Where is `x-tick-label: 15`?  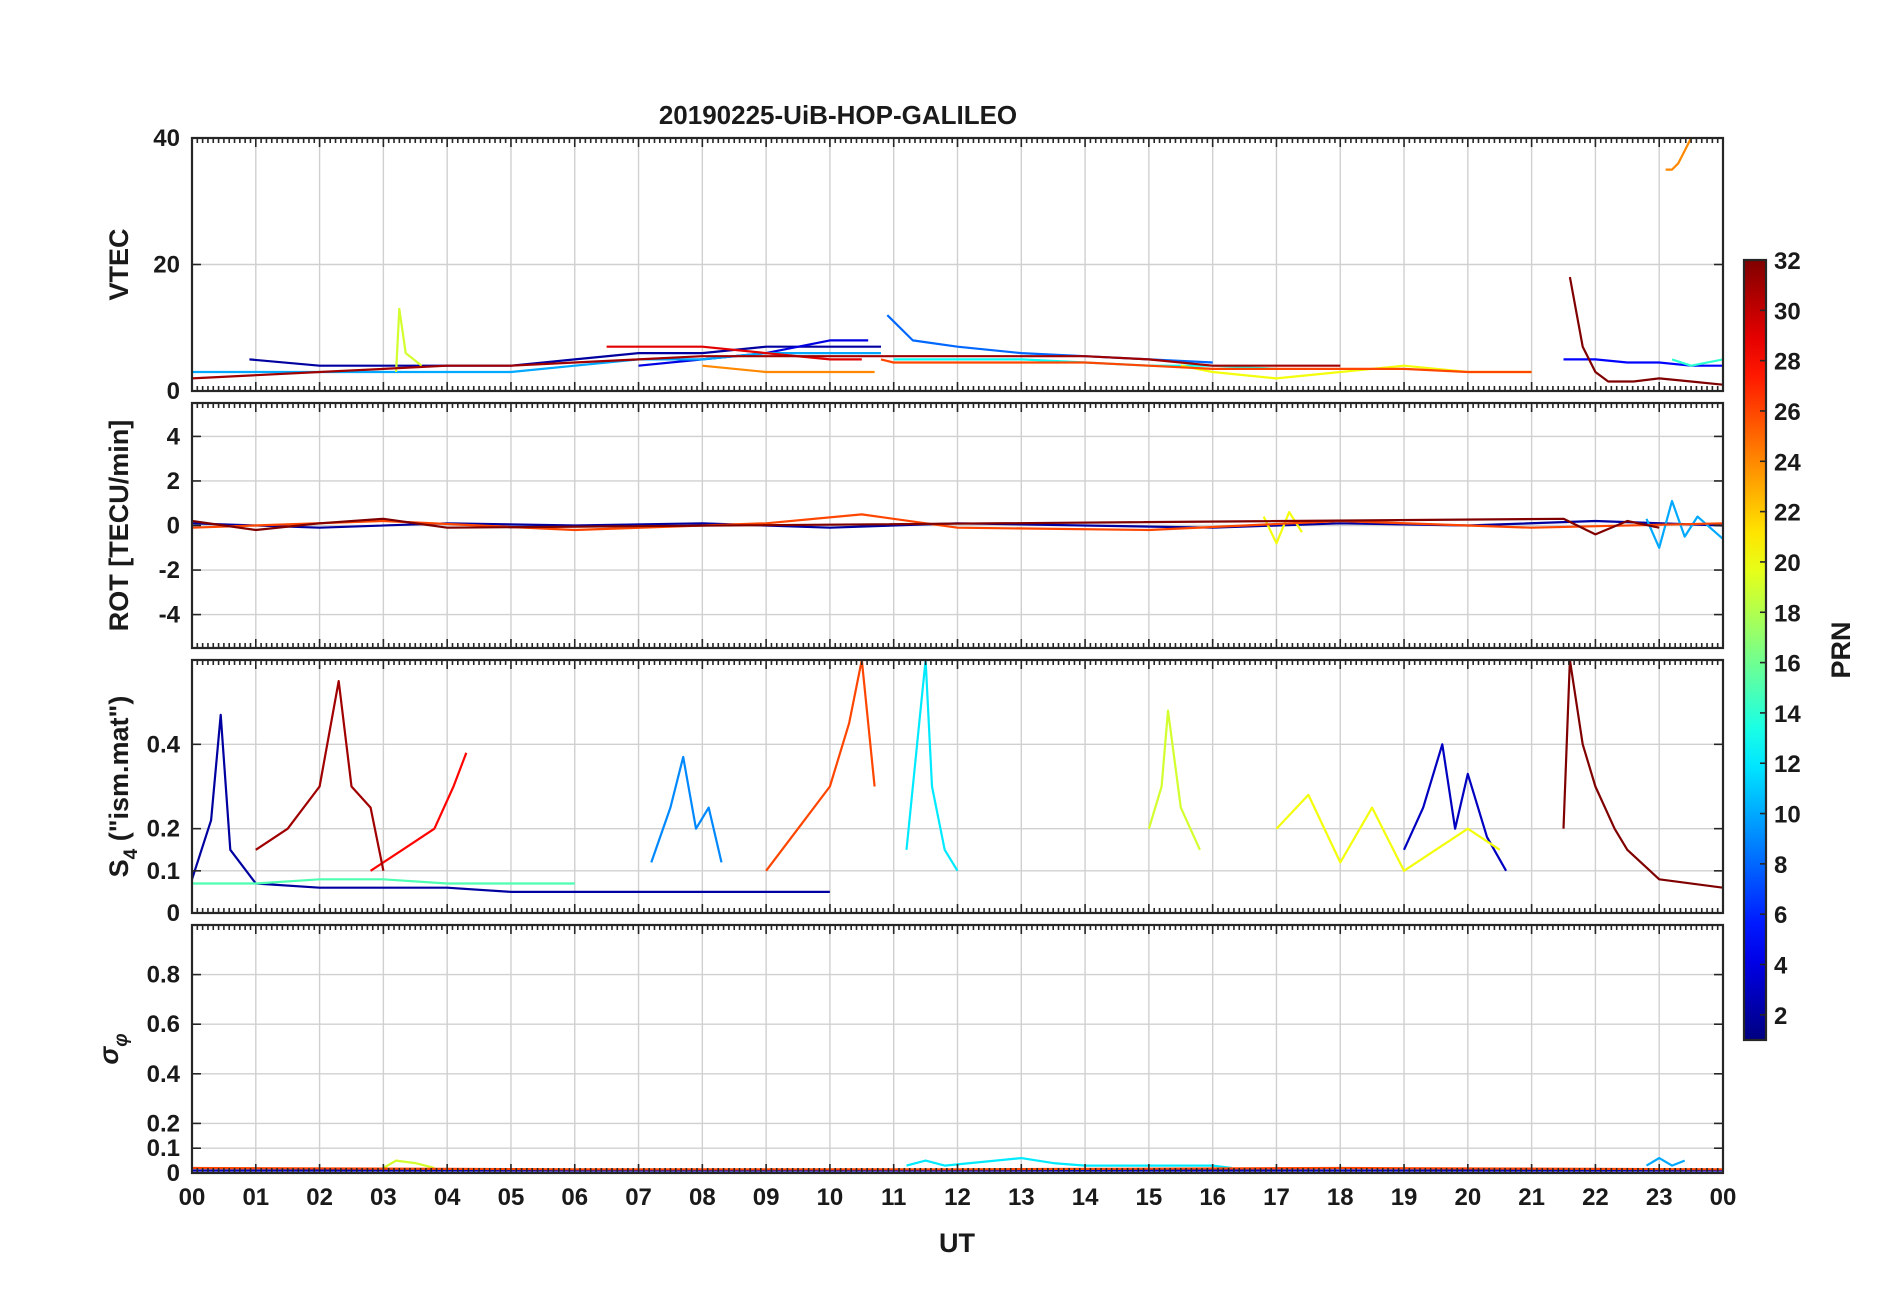 x-tick-label: 15 is located at coordinates (1149, 1197).